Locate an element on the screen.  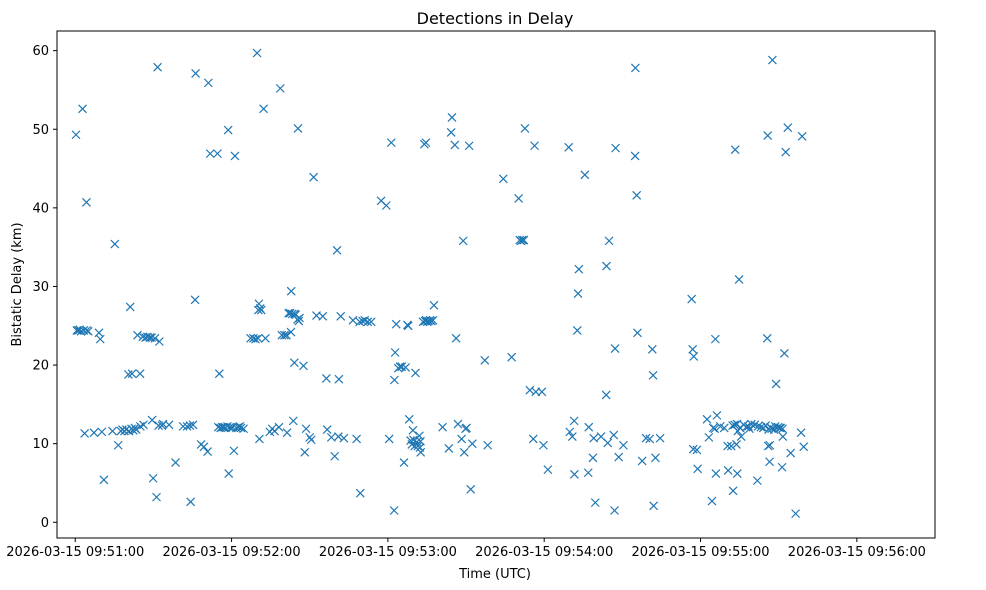
x-tick-label: 2026-03-15 09:56:00 is located at coordinates (857, 552).